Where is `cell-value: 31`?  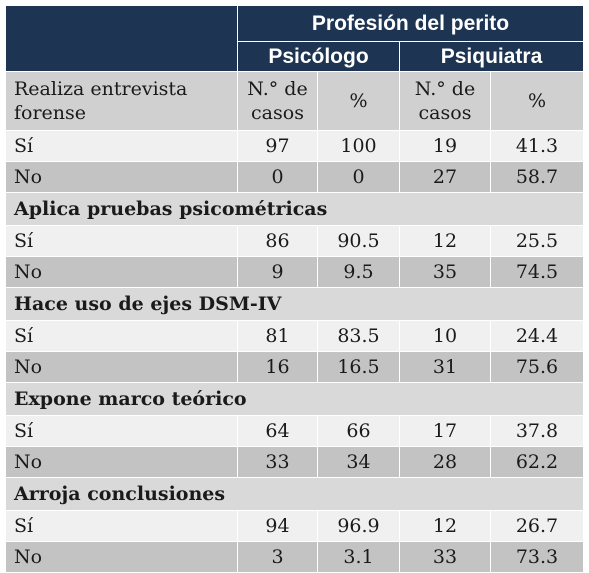 cell-value: 31 is located at coordinates (445, 367).